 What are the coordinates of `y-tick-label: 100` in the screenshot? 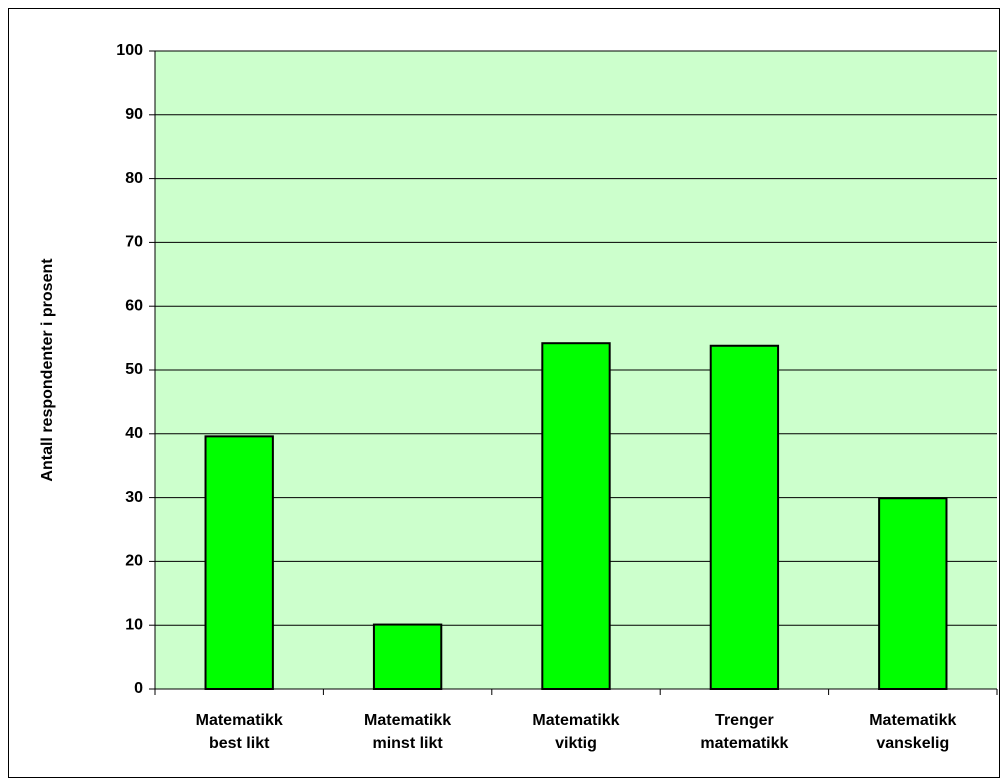 It's located at (129, 50).